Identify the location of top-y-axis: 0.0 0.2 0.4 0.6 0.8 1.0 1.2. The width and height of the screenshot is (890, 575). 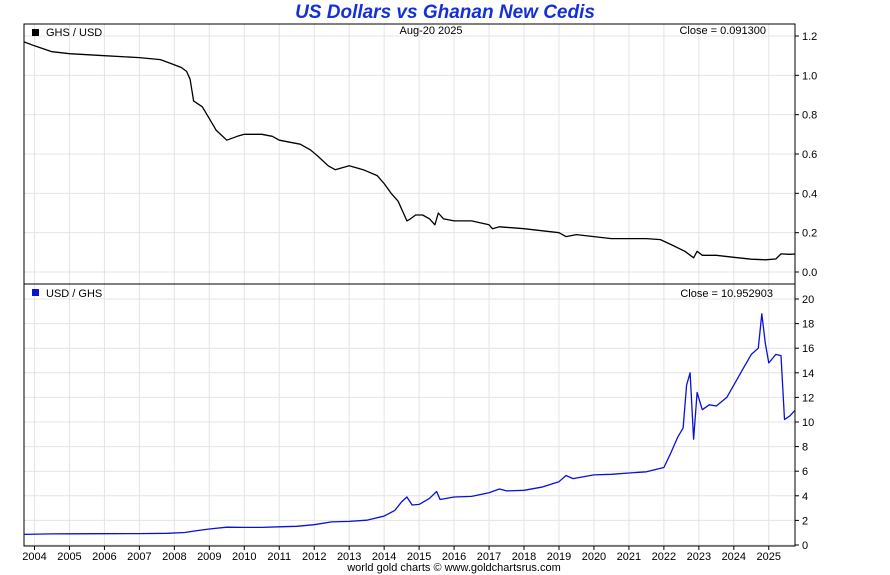
(806, 155).